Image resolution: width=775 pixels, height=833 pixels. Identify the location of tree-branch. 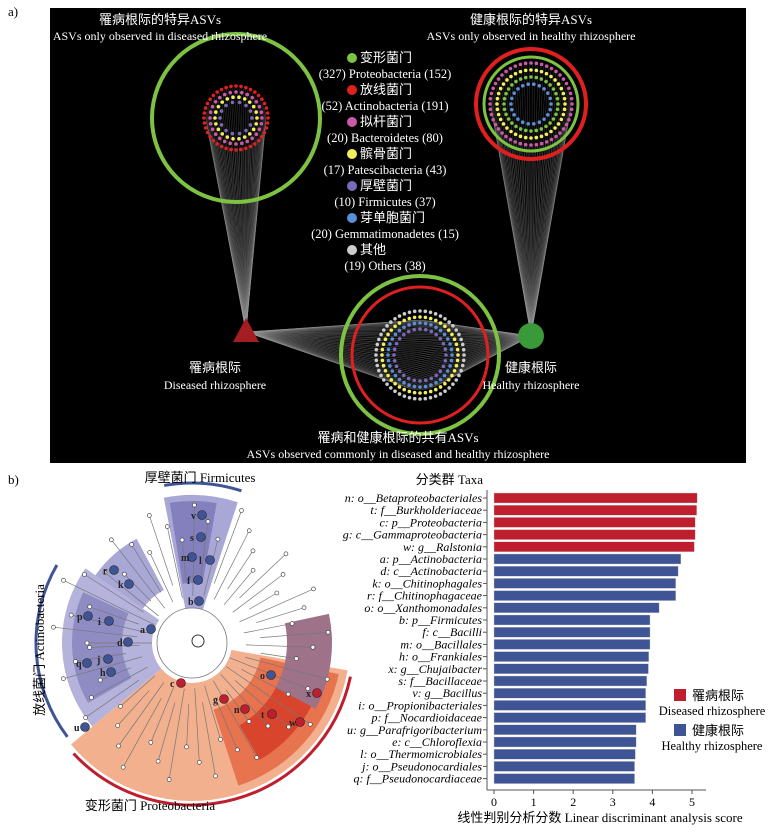
(280, 615).